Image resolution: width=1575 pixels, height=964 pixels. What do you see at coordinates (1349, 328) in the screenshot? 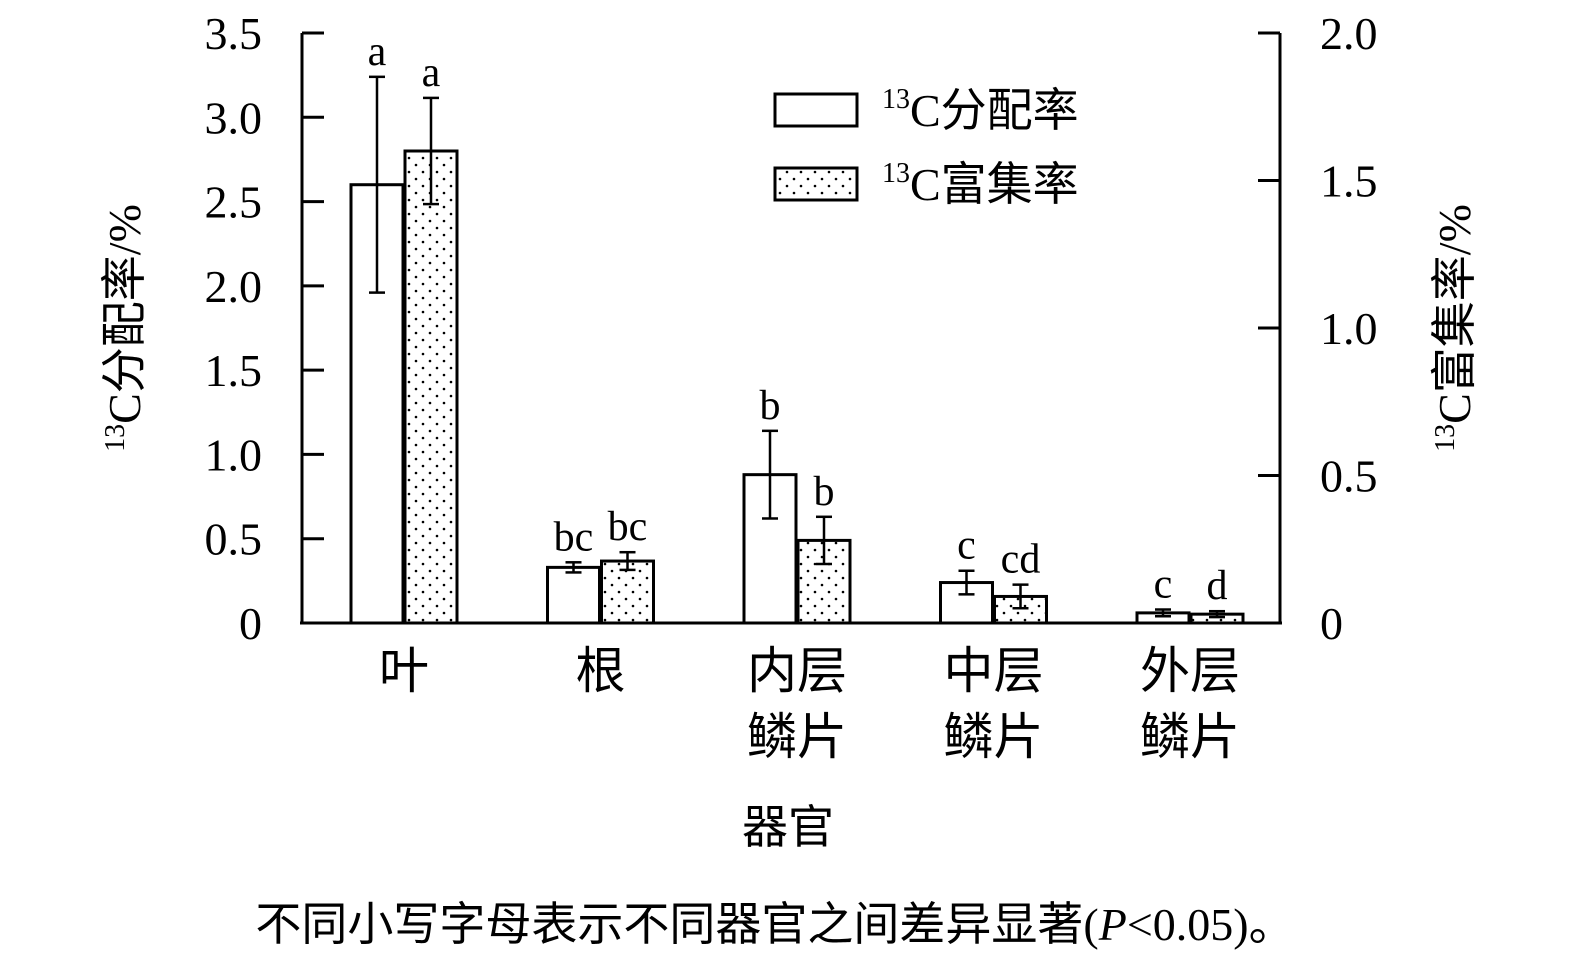
I see `right-y-tick-label: 1.0` at bounding box center [1349, 328].